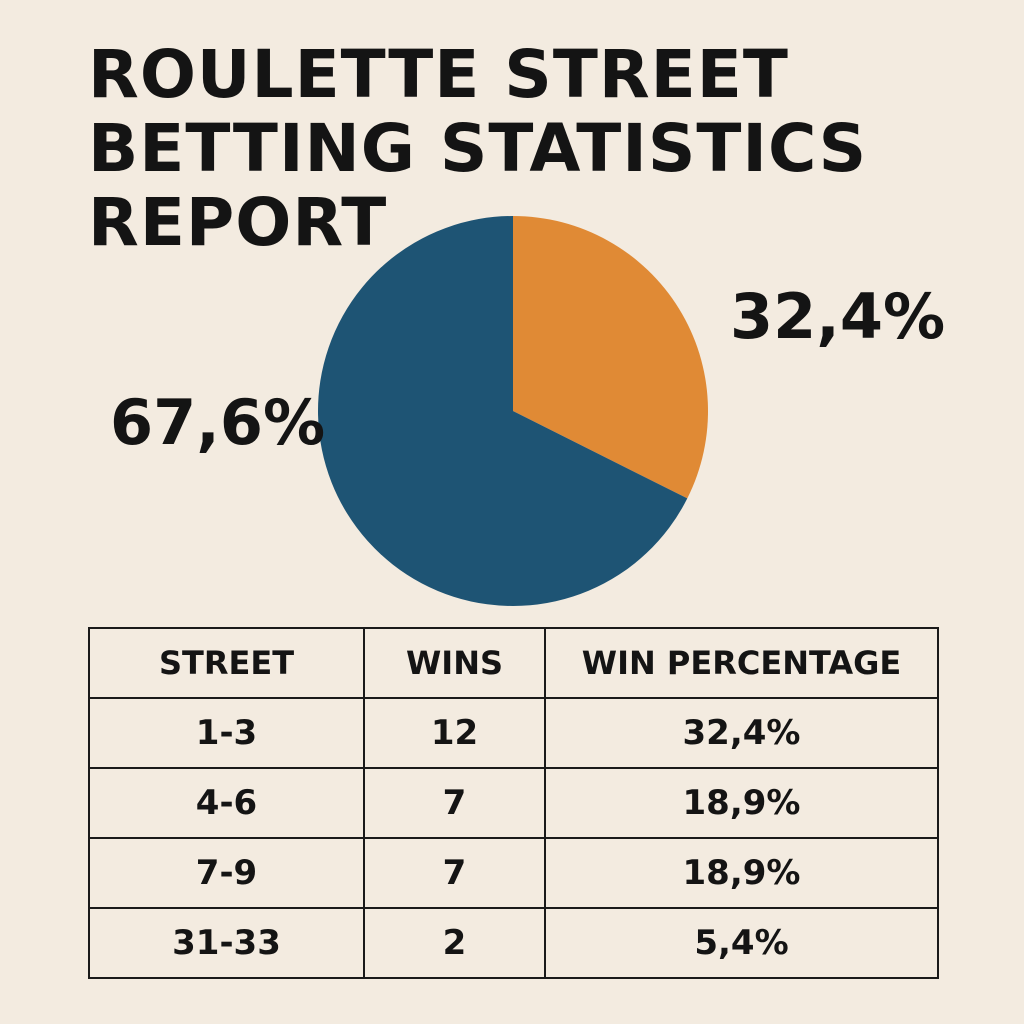 This screenshot has height=1024, width=1024. I want to click on header-wins: WINS, so click(454, 663).